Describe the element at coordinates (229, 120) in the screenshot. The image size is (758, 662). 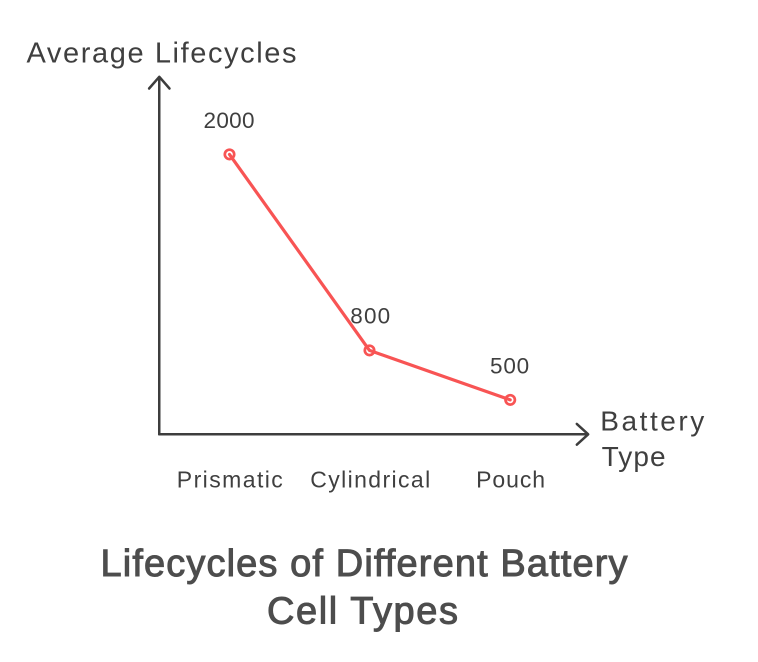
I see `svg-text: 2000` at that location.